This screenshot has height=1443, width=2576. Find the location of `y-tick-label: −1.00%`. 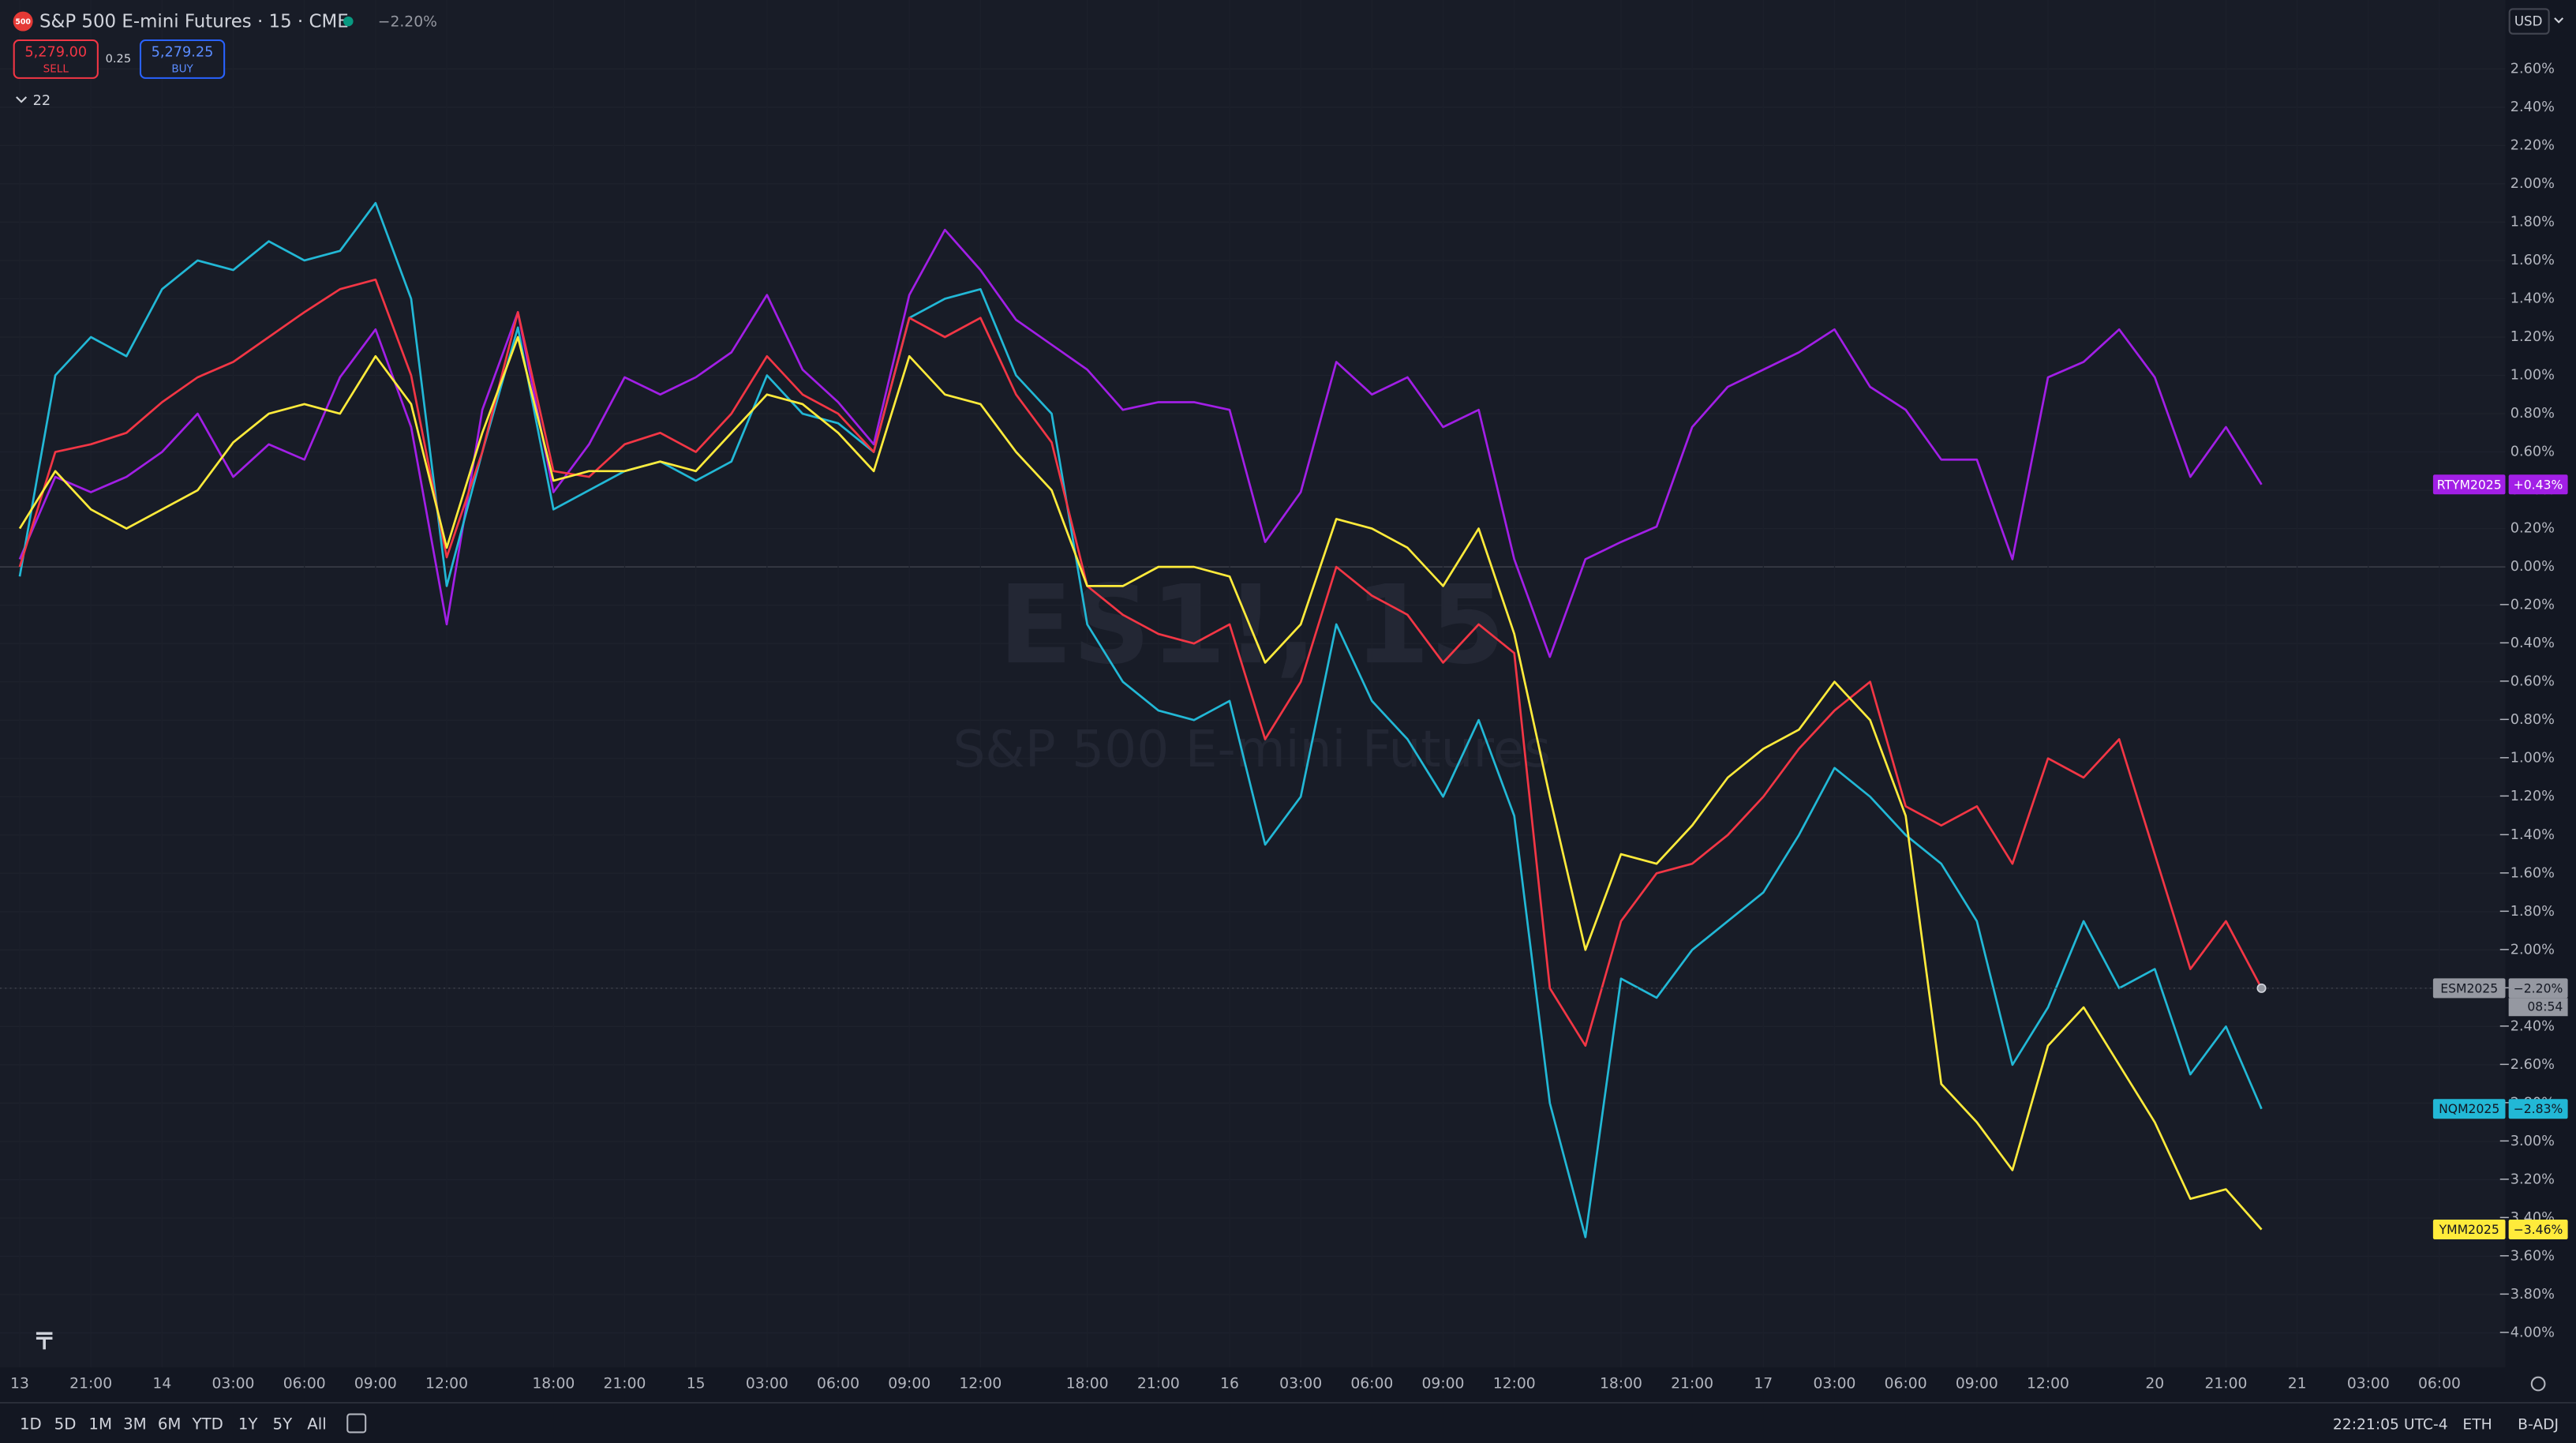

y-tick-label: −1.00% is located at coordinates (2527, 758).